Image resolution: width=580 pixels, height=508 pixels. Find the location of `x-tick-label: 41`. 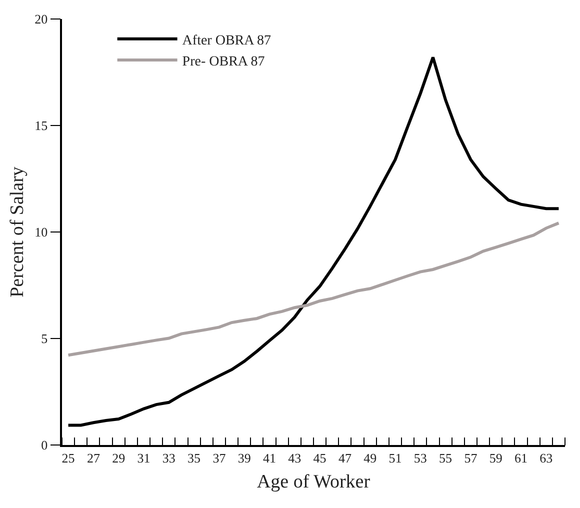

x-tick-label: 41 is located at coordinates (269, 458).